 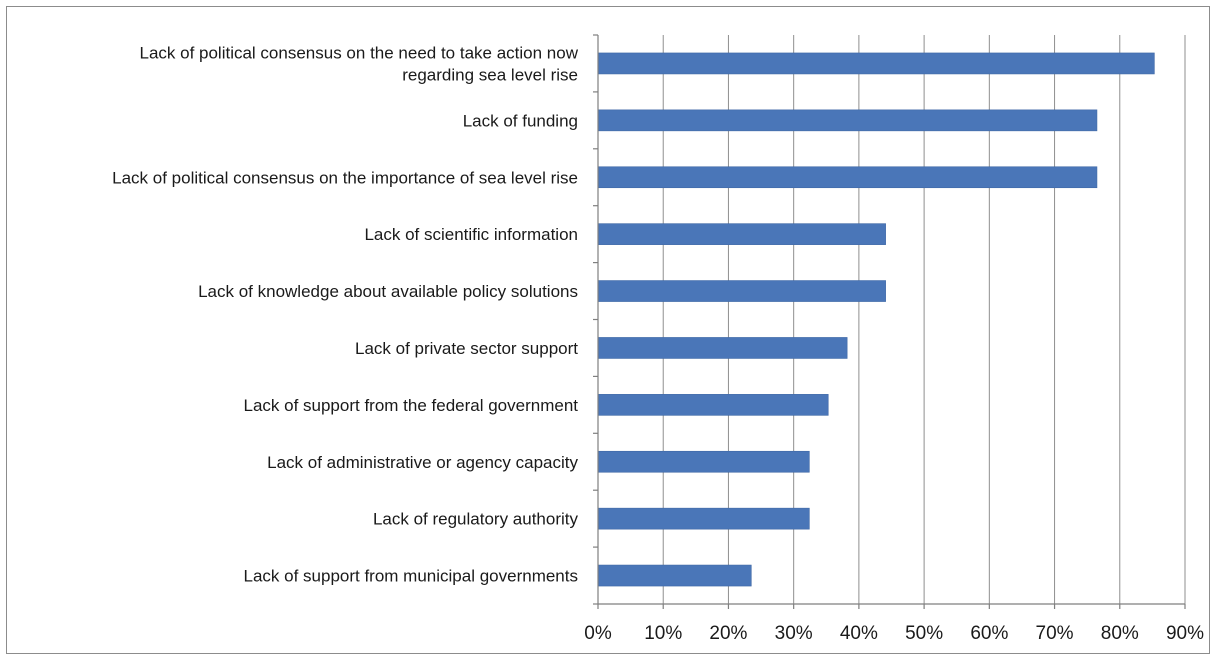 I want to click on category-label: Lack of funding, so click(x=520, y=120).